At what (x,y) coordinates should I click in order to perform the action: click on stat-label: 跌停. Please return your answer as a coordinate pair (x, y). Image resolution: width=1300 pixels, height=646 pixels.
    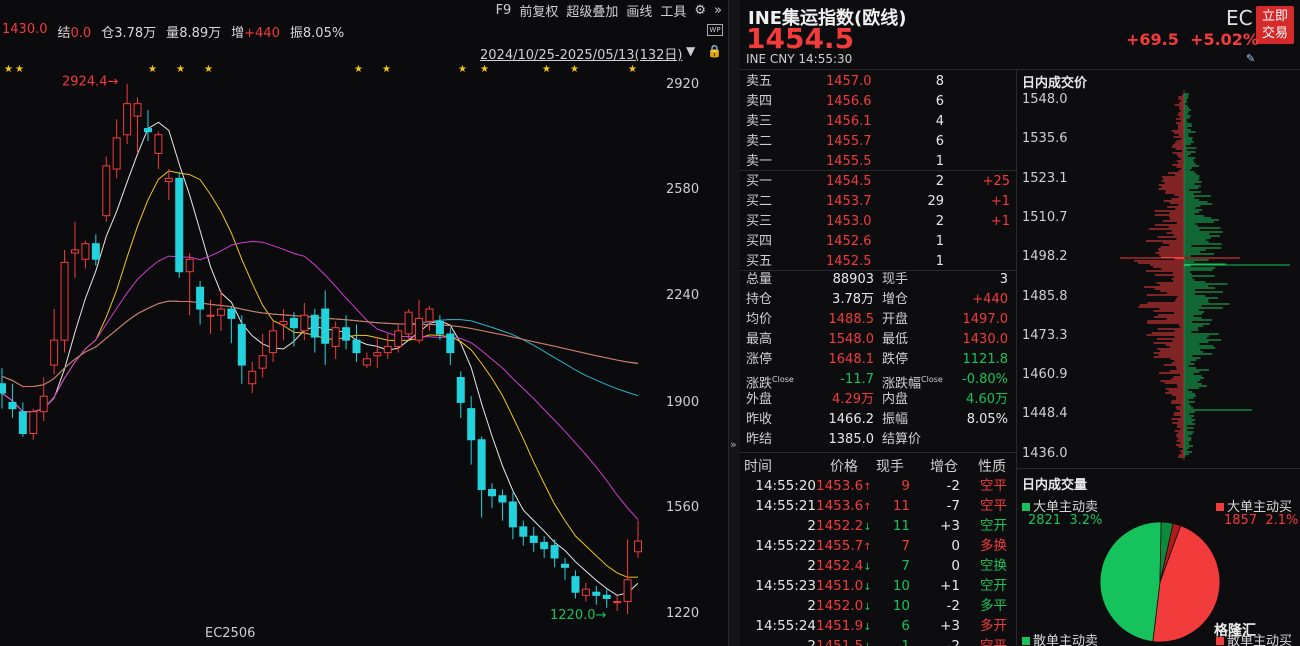
    Looking at the image, I should click on (895, 359).